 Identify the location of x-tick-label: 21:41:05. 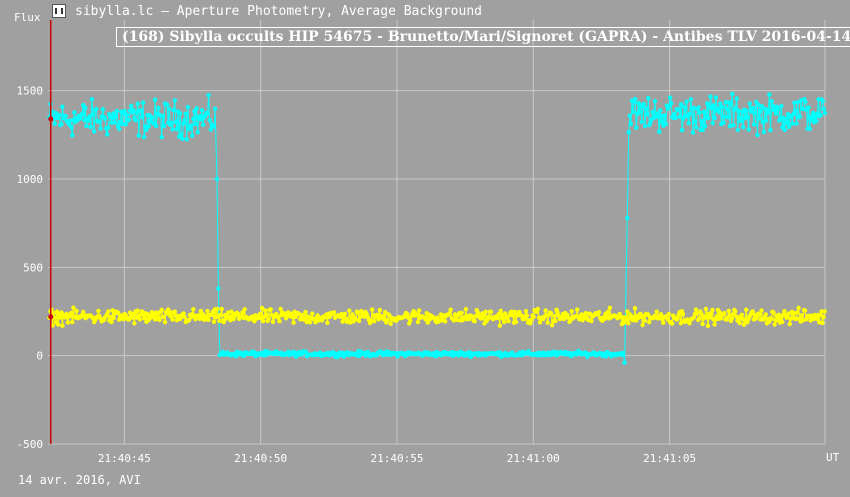
(669, 458).